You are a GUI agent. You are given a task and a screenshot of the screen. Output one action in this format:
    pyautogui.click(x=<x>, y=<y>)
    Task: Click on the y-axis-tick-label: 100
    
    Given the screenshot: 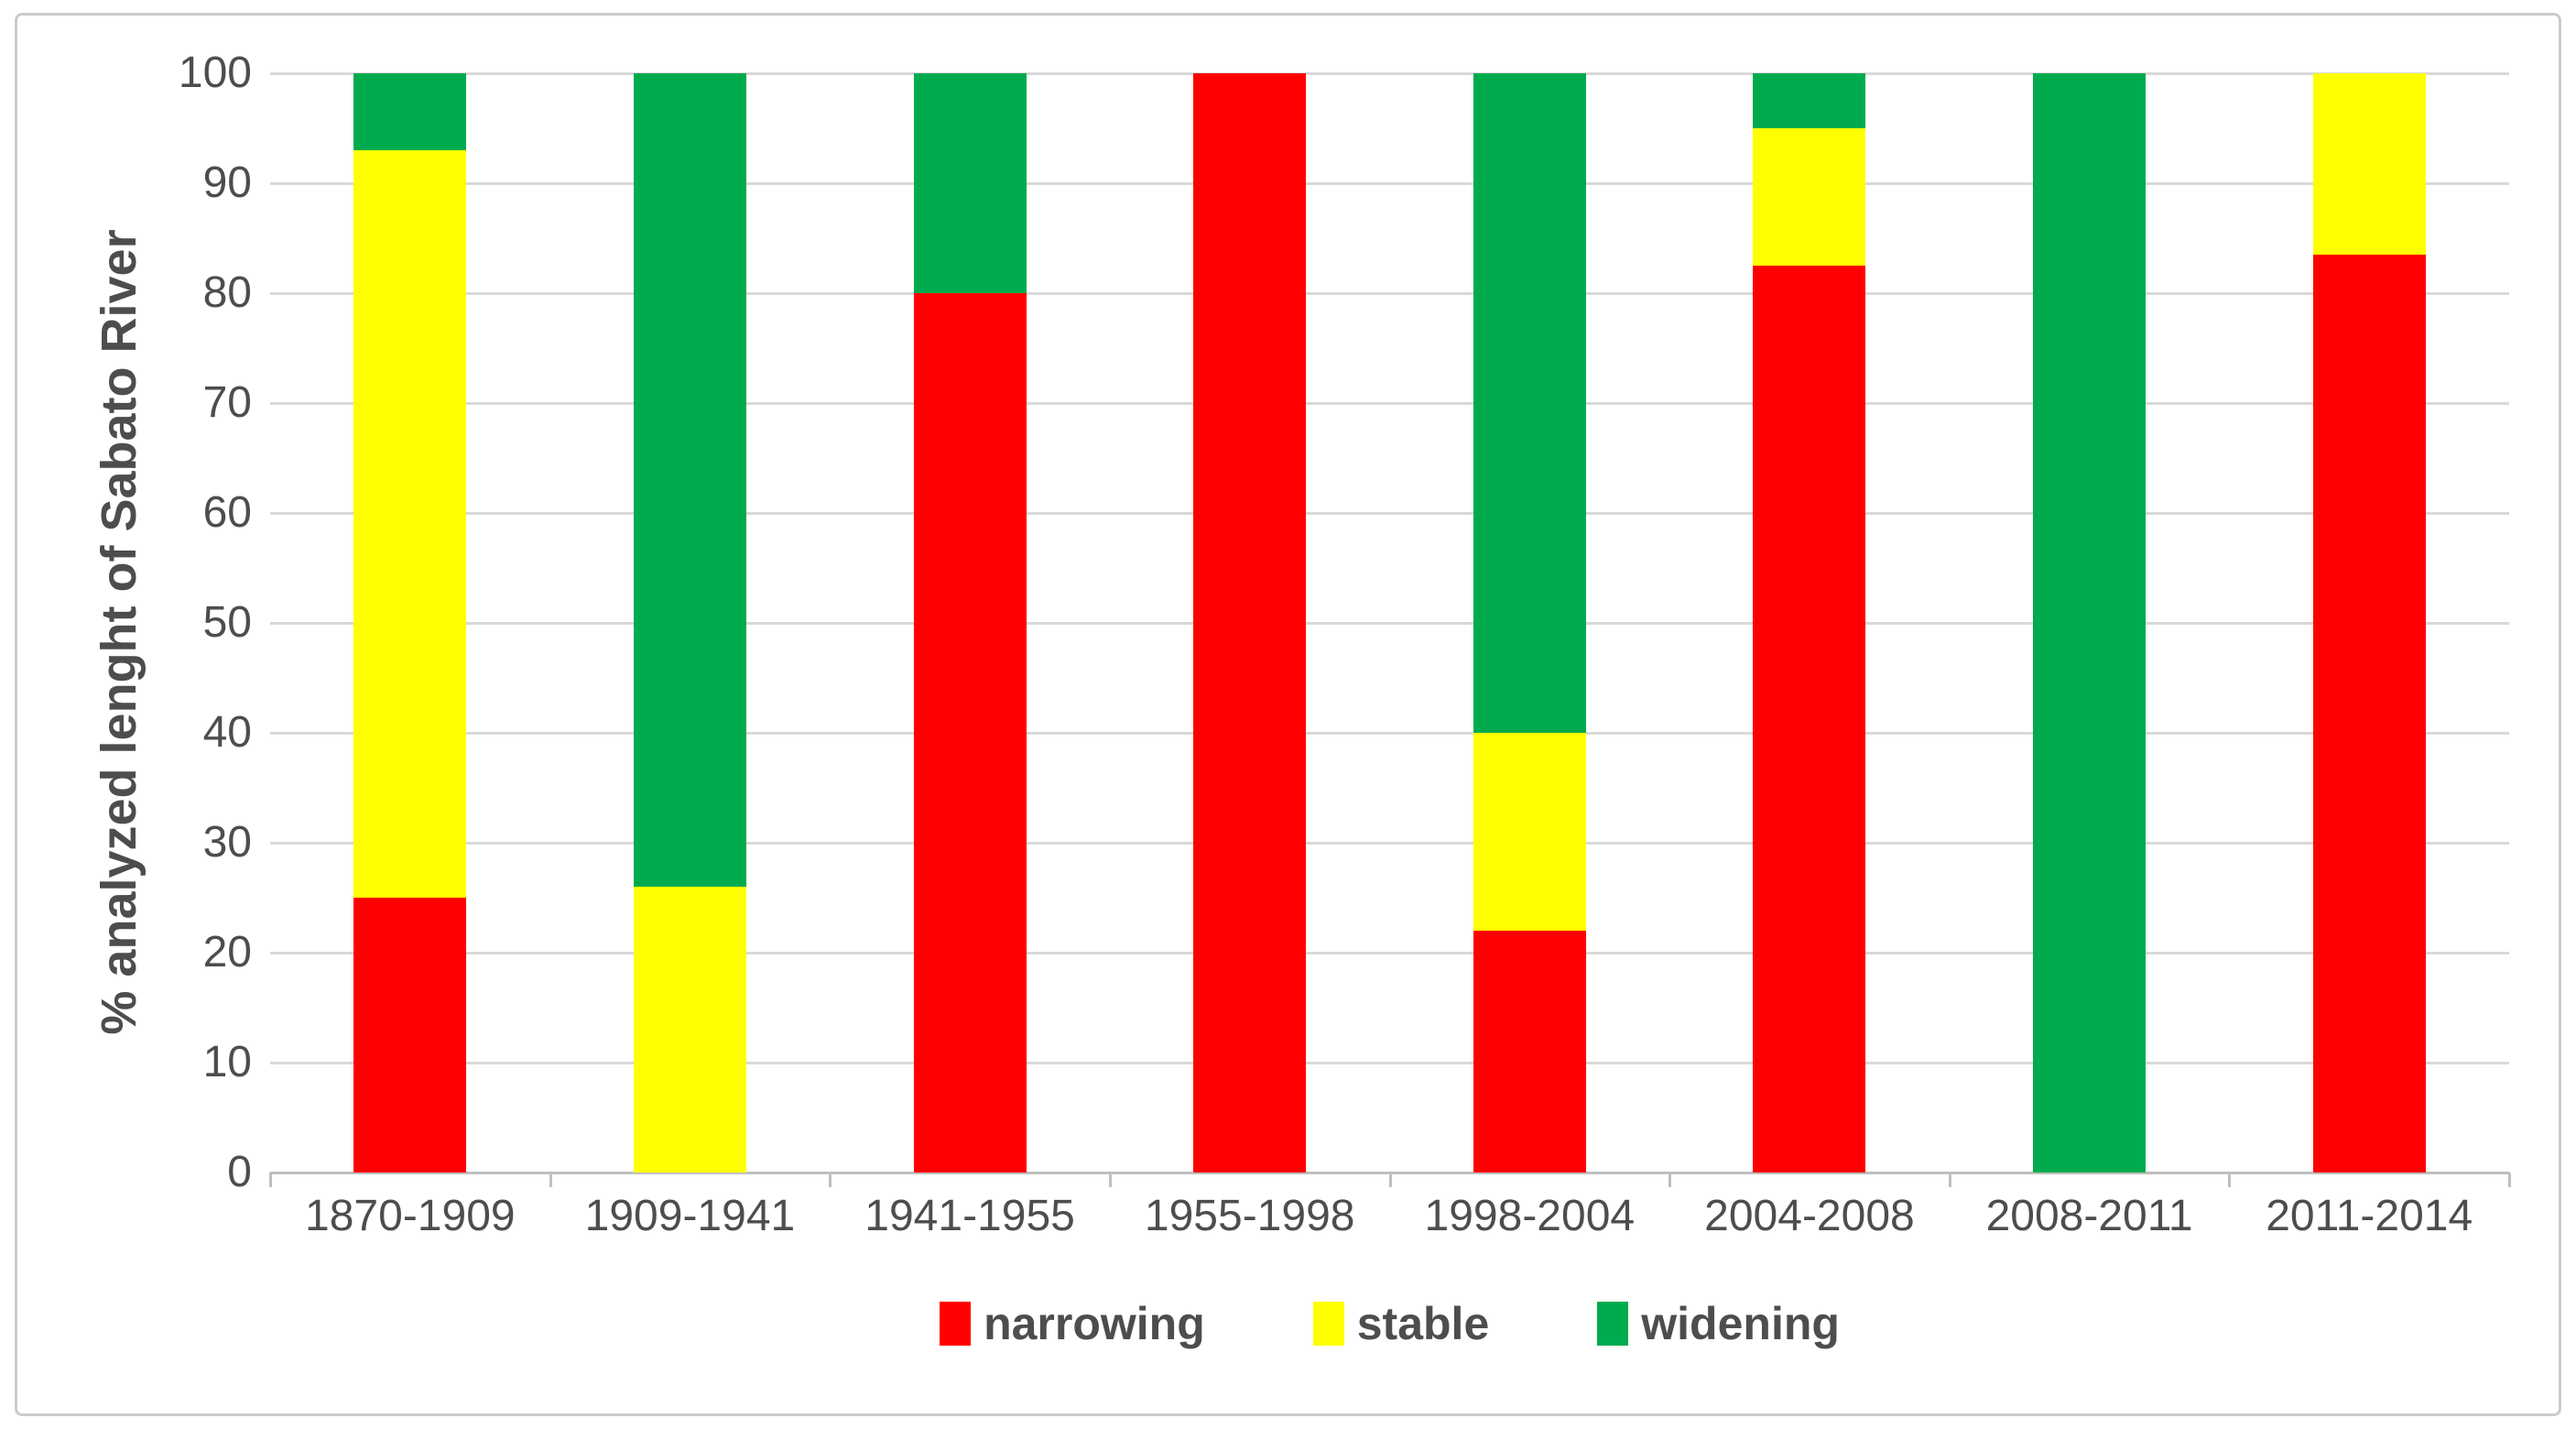 What is the action you would take?
    pyautogui.click(x=215, y=73)
    